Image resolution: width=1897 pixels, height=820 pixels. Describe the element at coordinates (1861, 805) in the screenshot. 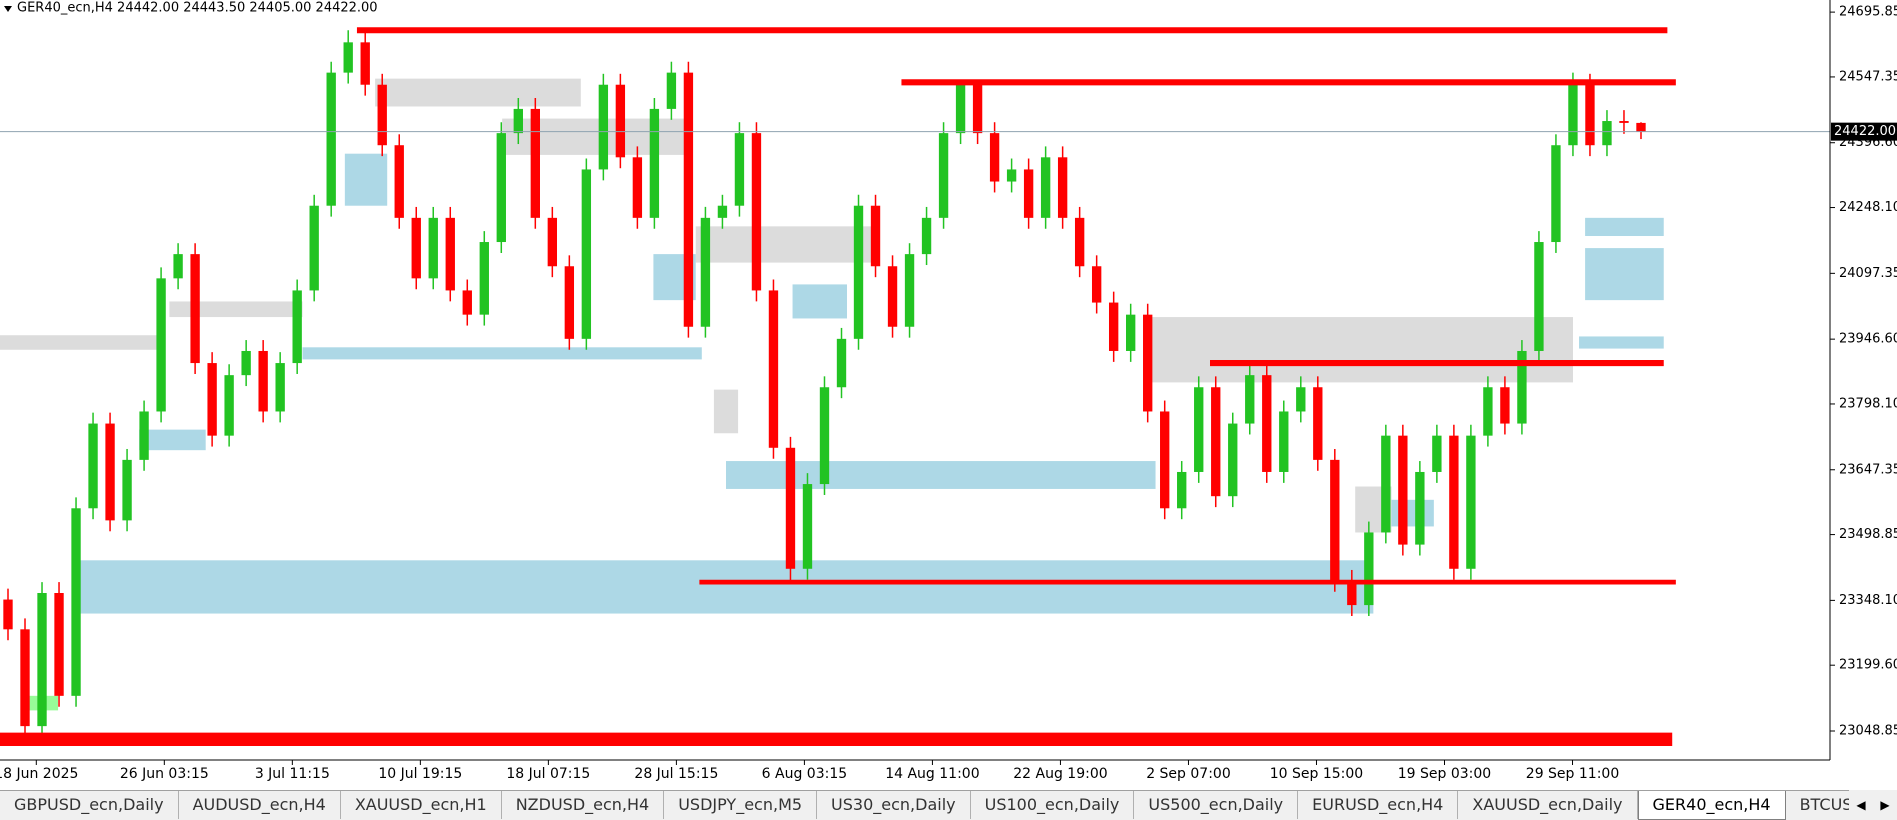

I see `scroll-left: ◀` at that location.